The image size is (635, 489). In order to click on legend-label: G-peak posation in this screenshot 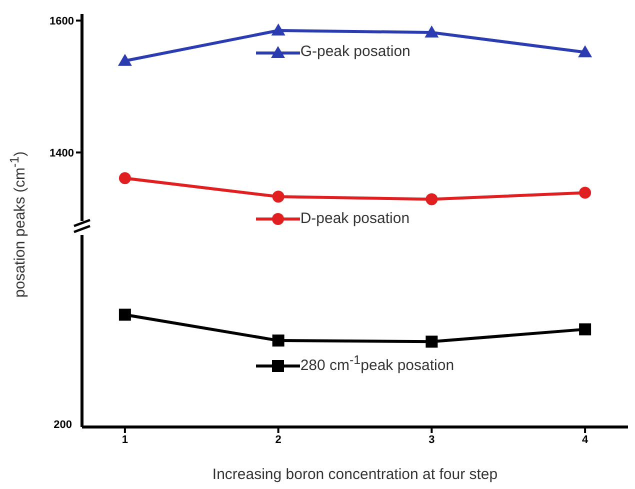, I will do `click(355, 51)`.